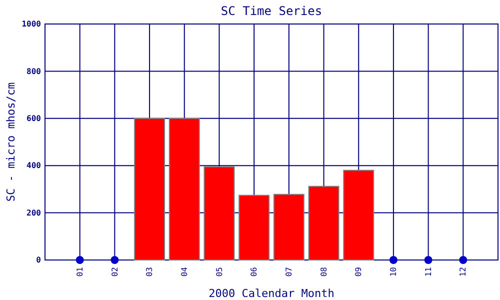  What do you see at coordinates (115, 271) in the screenshot?
I see `x-tick-label: 02` at bounding box center [115, 271].